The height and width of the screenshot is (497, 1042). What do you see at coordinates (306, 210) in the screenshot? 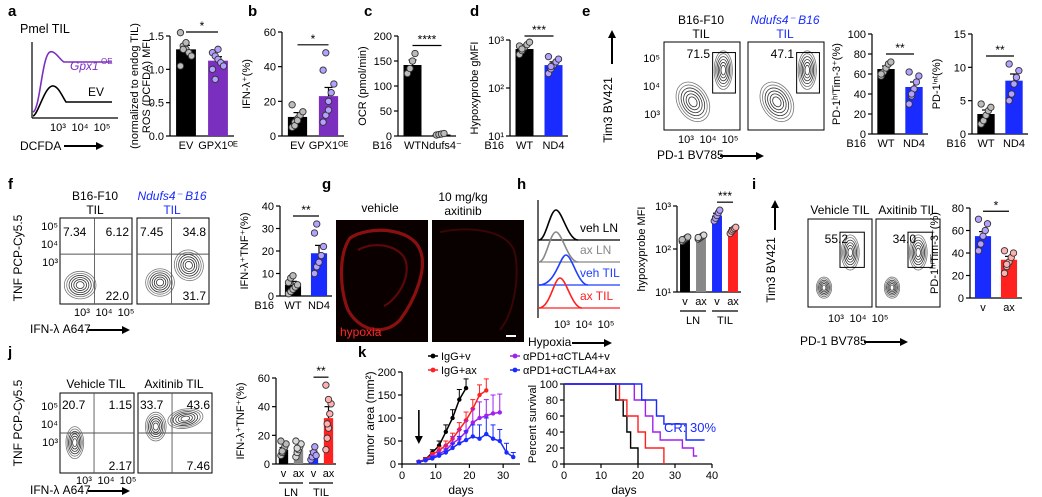
I see `significance-marker: **` at bounding box center [306, 210].